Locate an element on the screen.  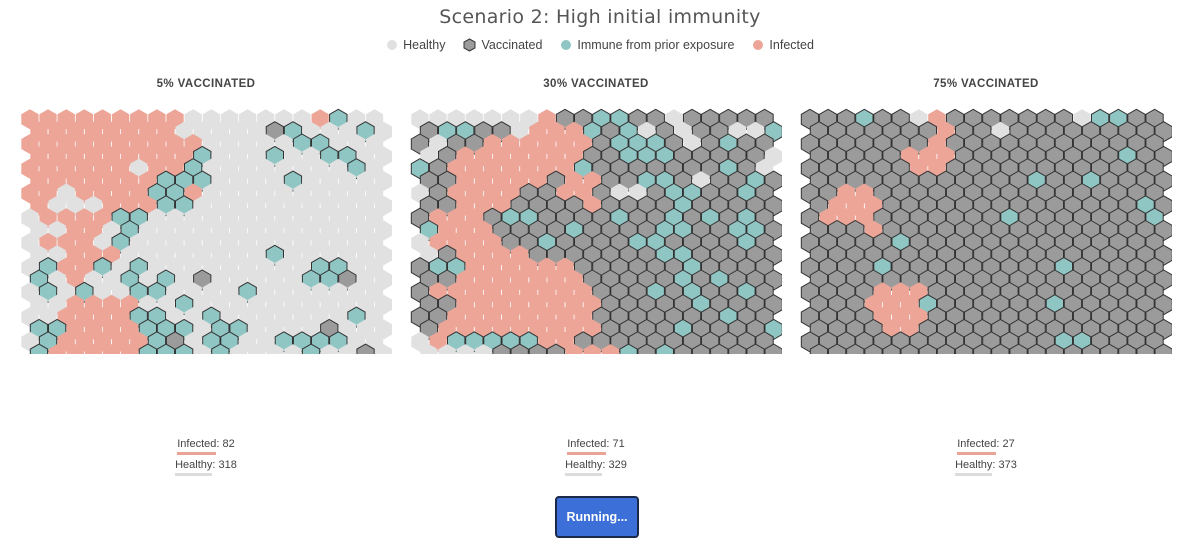
hex-grid is located at coordinates (596, 231).